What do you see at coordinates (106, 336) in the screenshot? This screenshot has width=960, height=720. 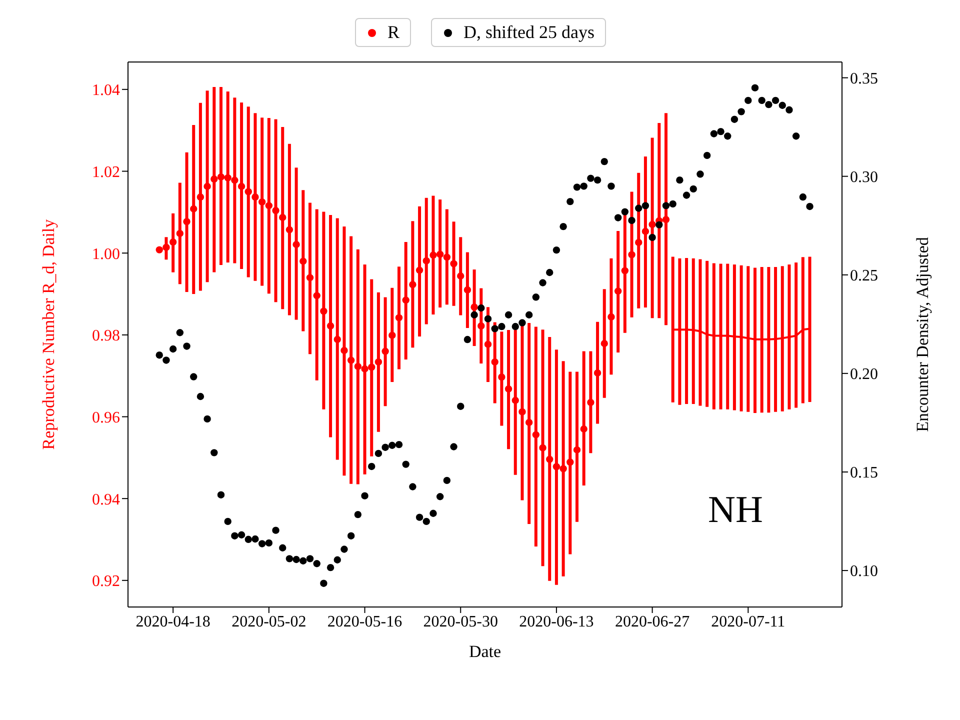 I see `y-tick-label: 0.98` at bounding box center [106, 336].